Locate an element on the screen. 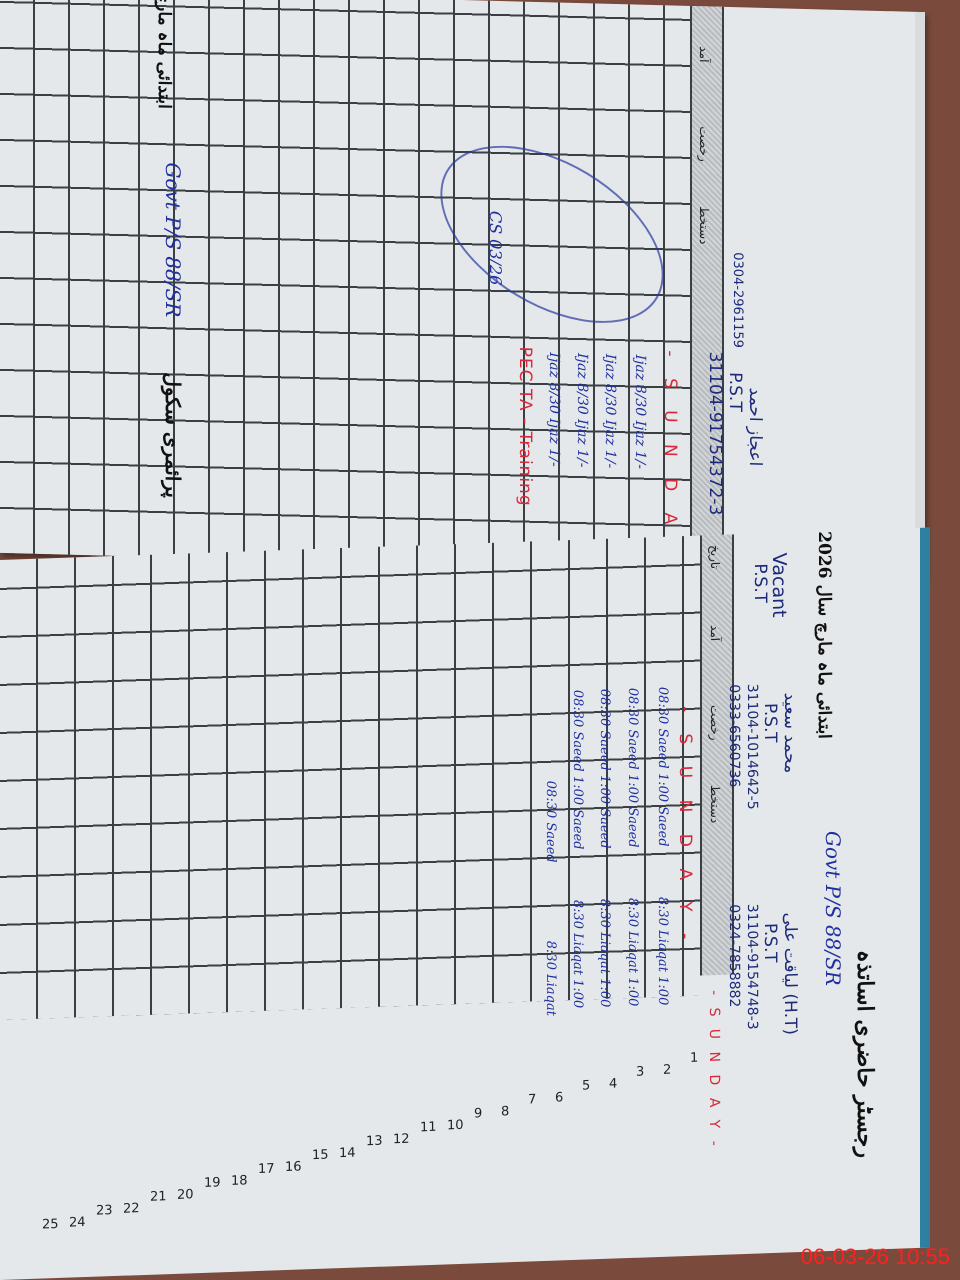 The height and width of the screenshot is (1280, 960). teacher-phone: 0304-2961159 is located at coordinates (737, 300).